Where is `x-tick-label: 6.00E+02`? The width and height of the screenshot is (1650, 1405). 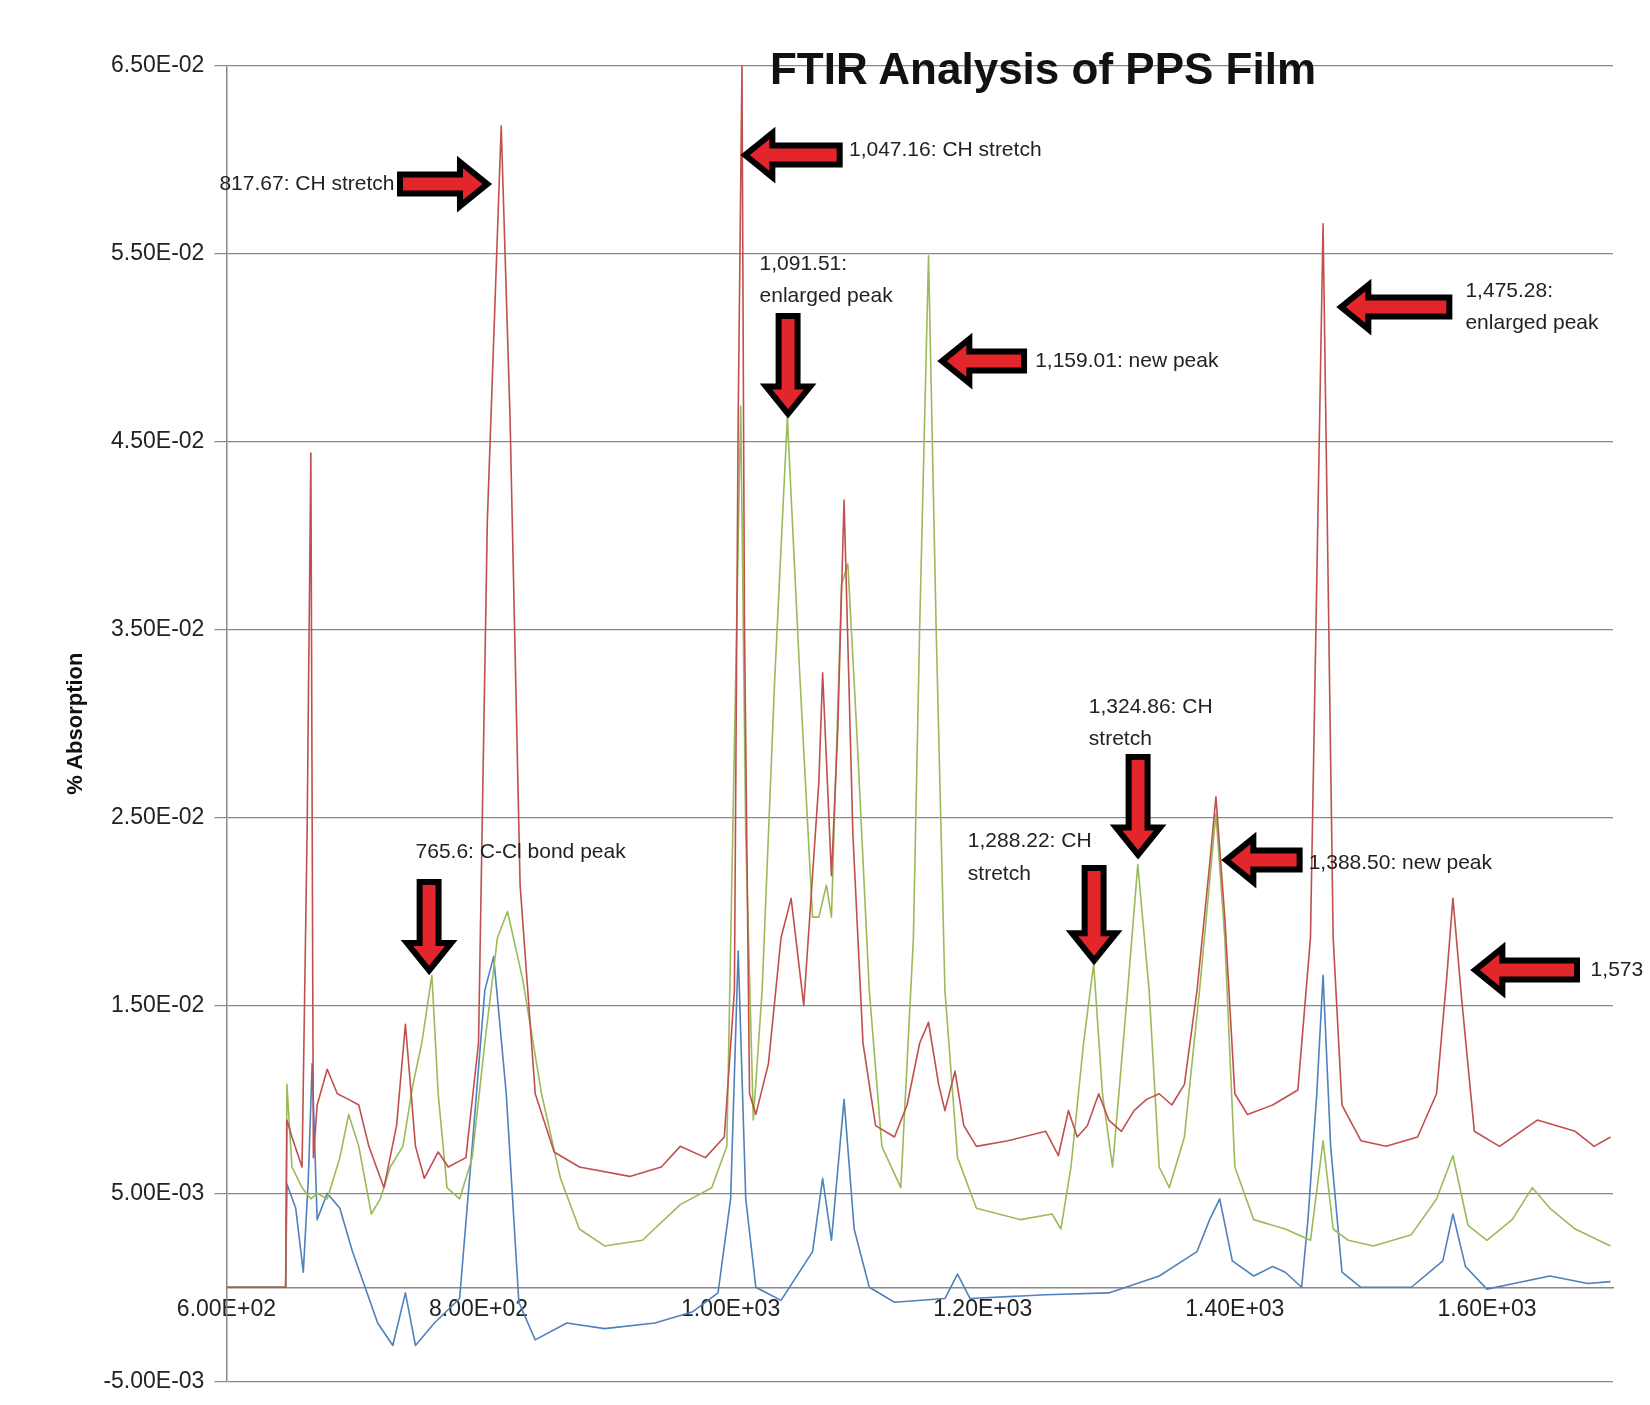
x-tick-label: 6.00E+02 is located at coordinates (226, 1308).